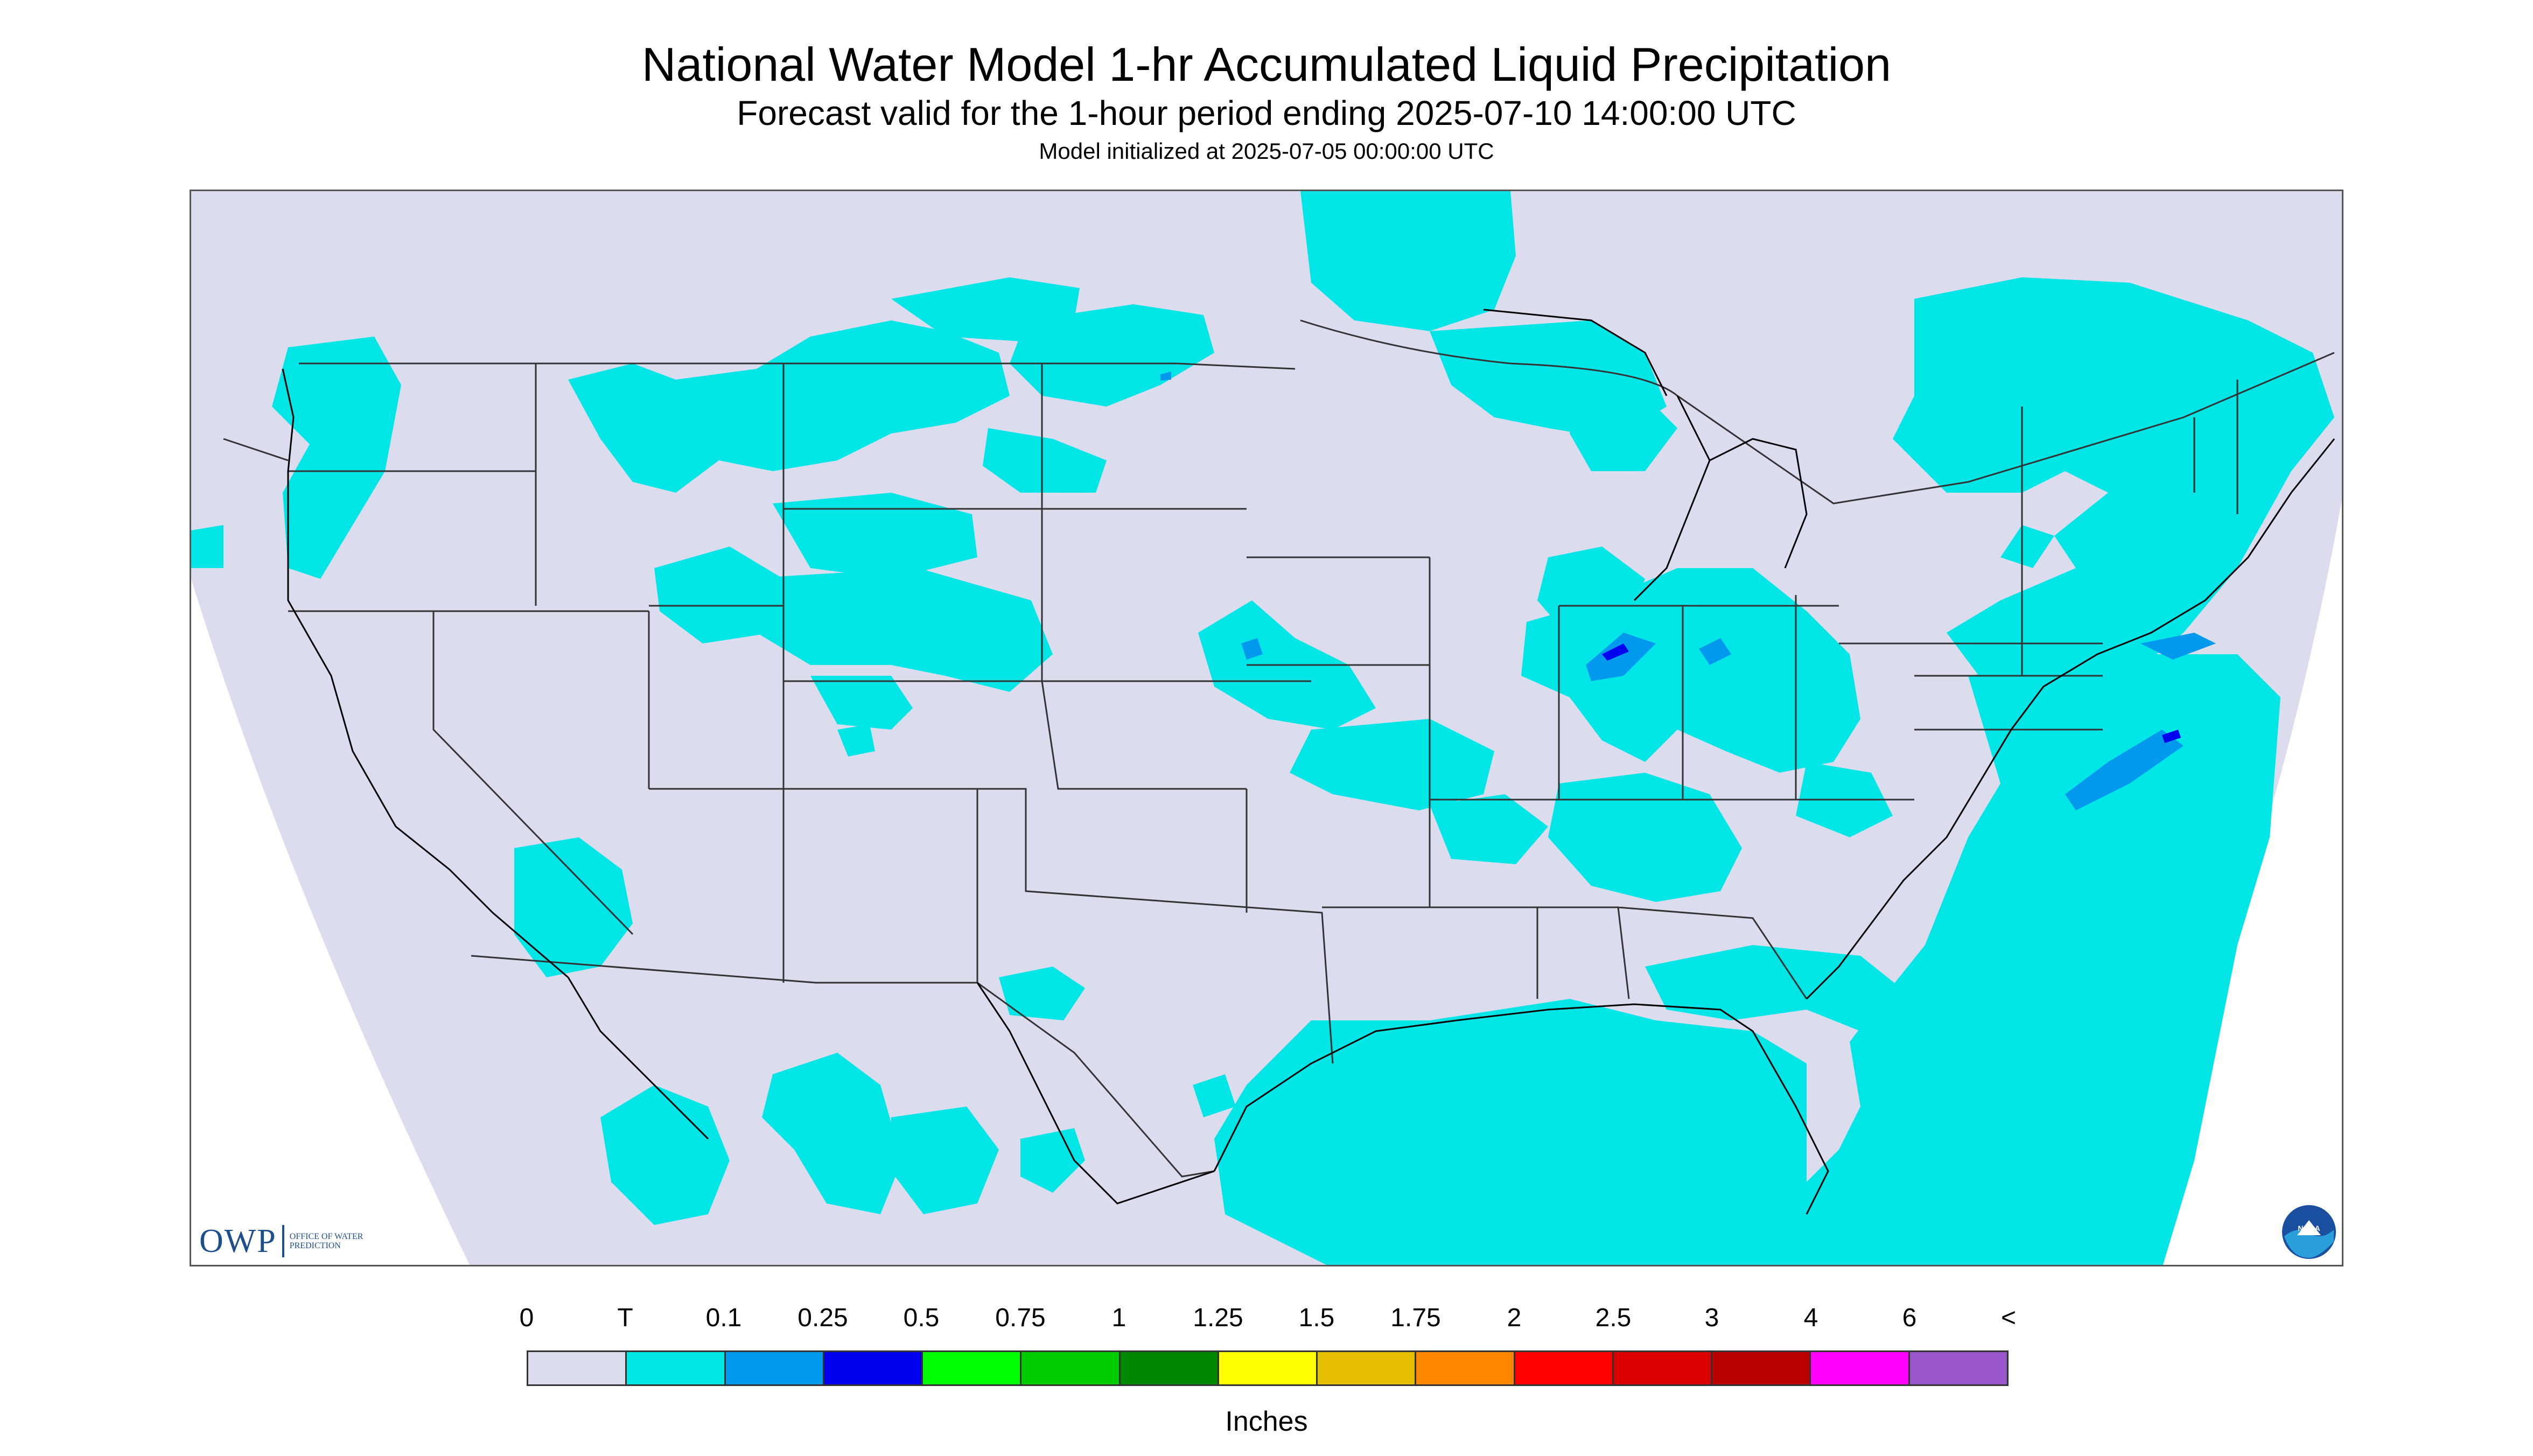 The width and height of the screenshot is (2533, 1456). What do you see at coordinates (823, 1318) in the screenshot?
I see `legend-tick: 0.25` at bounding box center [823, 1318].